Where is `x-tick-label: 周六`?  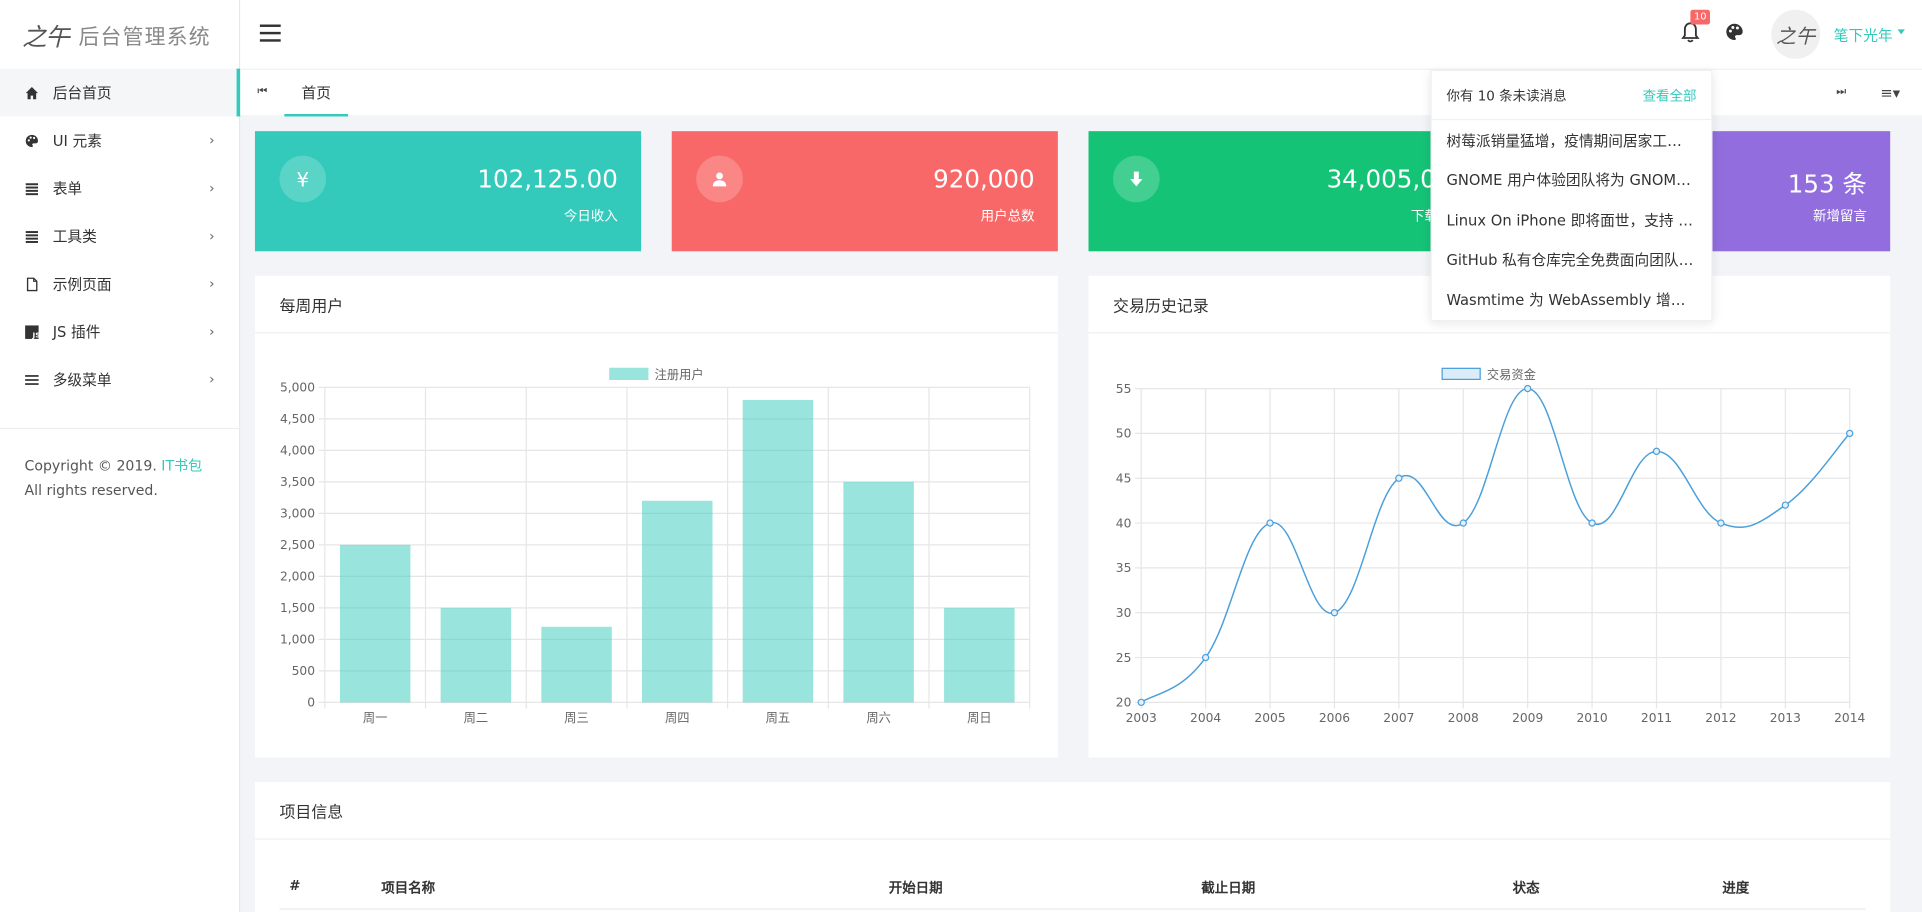
x-tick-label: 周六 is located at coordinates (878, 718).